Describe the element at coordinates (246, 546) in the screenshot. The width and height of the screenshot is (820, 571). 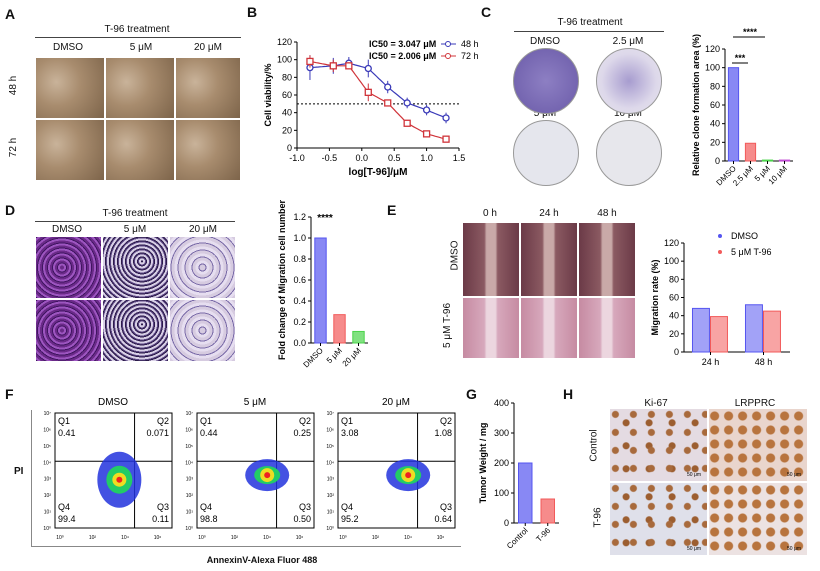
I see `frame` at that location.